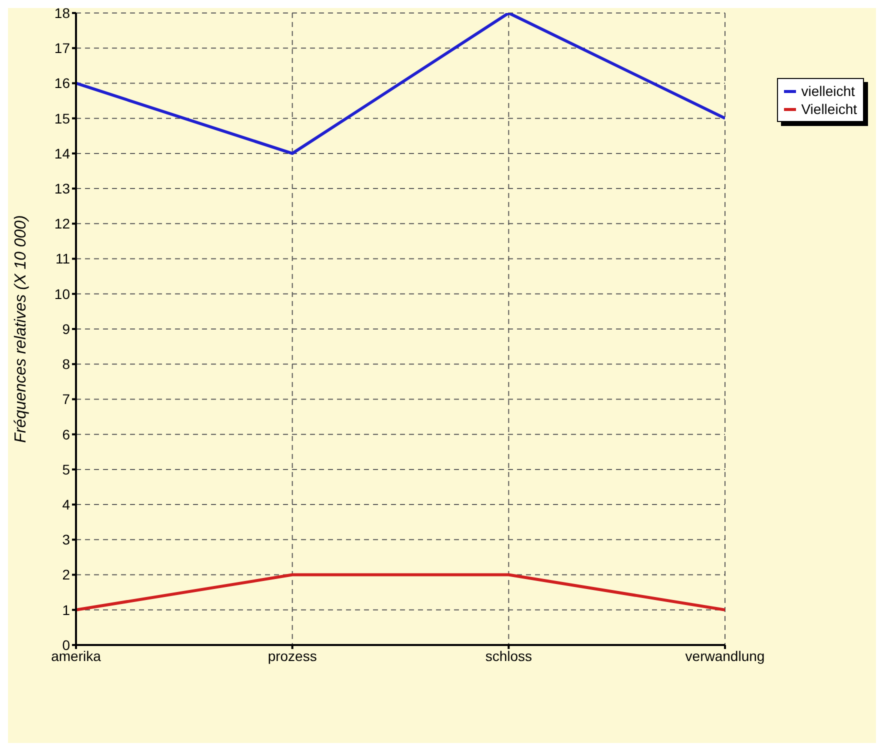 This screenshot has height=751, width=884. What do you see at coordinates (62, 153) in the screenshot?
I see `y-tick-label: 14` at bounding box center [62, 153].